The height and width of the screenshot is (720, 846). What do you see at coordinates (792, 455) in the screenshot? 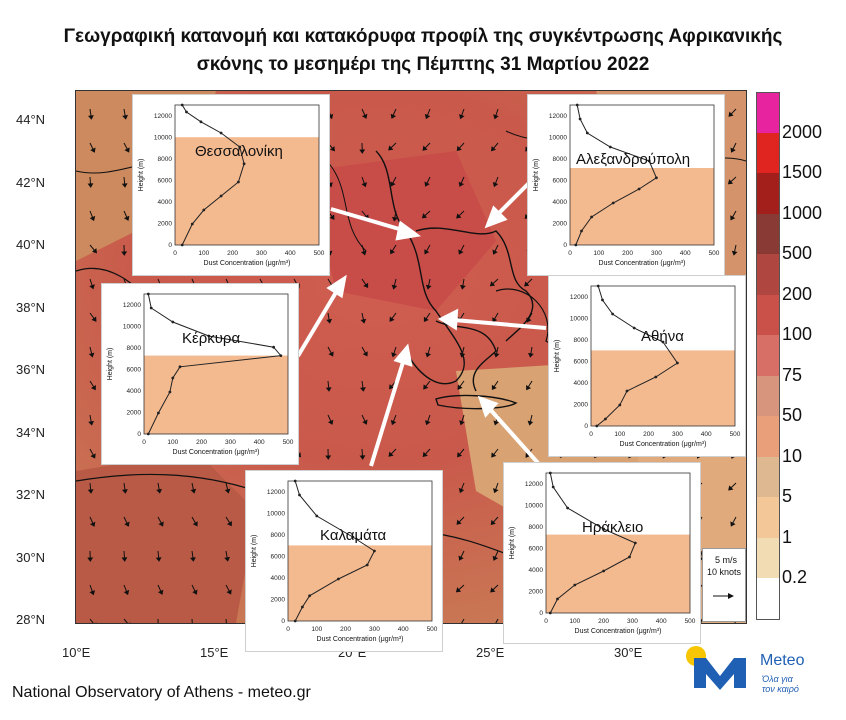
I see `colorbar-label: 10` at bounding box center [792, 455].